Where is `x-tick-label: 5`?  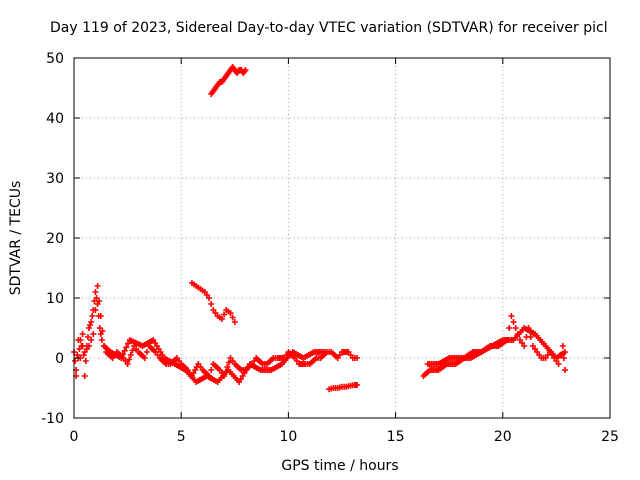 x-tick-label: 5 is located at coordinates (181, 437).